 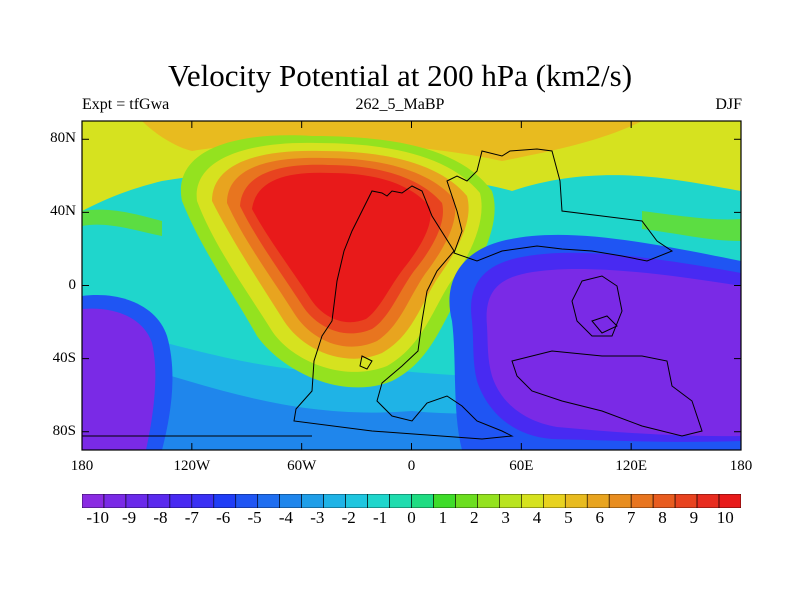 I want to click on lat-tick-label: 80N, so click(x=63, y=138).